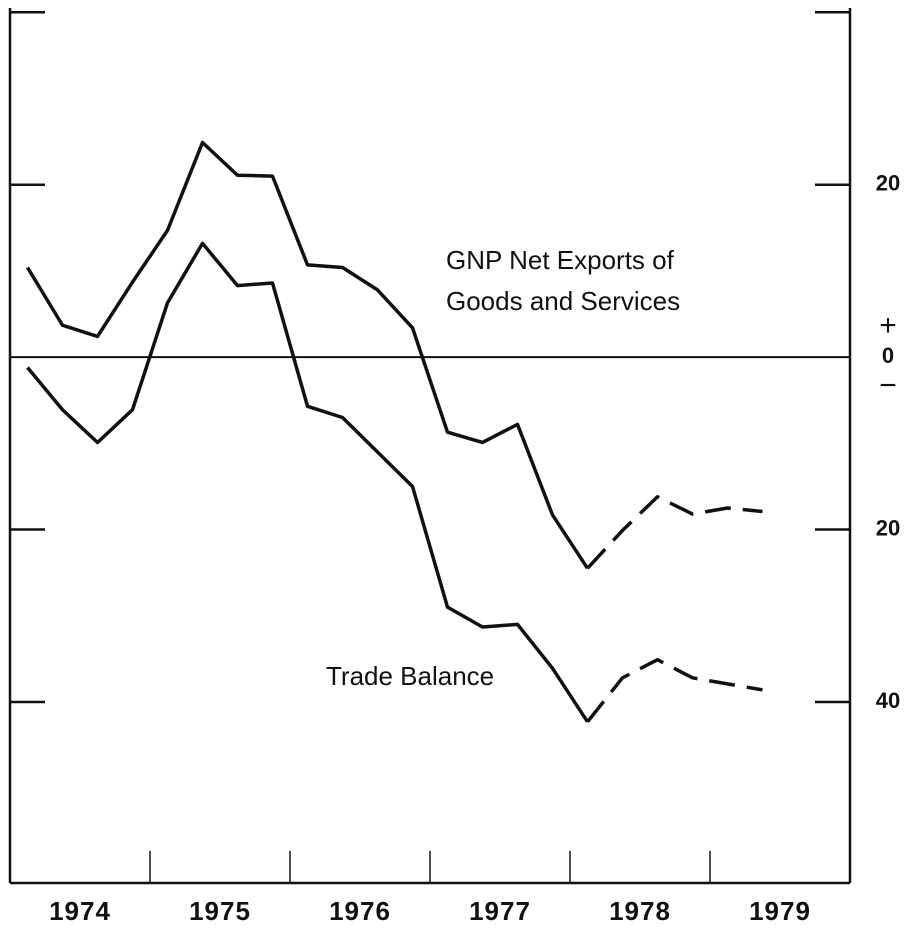 Image resolution: width=905 pixels, height=928 pixels. I want to click on x-tick-label: 1977, so click(500, 911).